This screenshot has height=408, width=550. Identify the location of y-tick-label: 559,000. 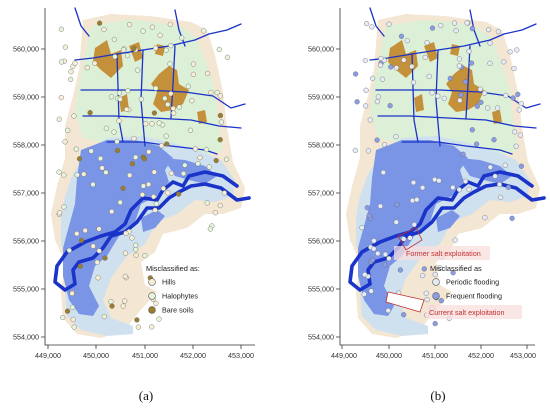
(26, 97).